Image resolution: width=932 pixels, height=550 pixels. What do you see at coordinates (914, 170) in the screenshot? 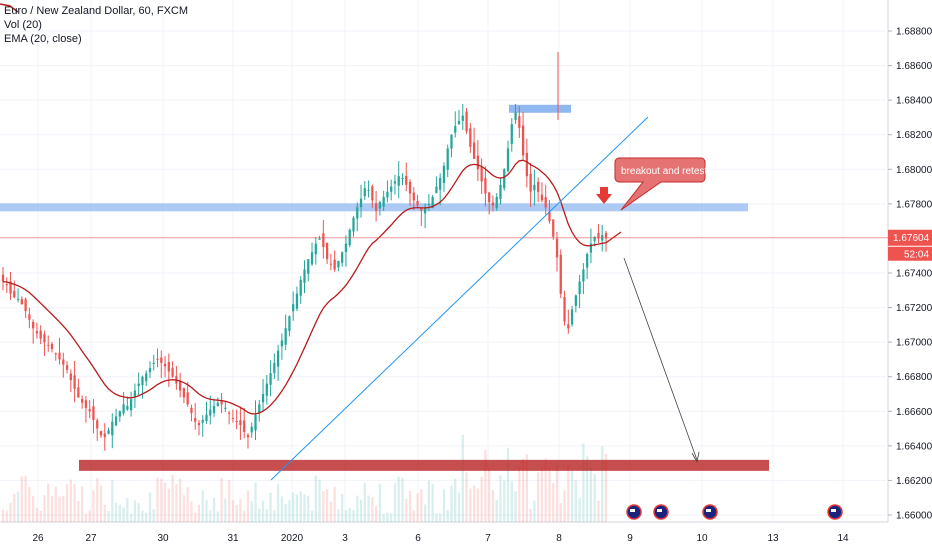
I see `y-tick-label: 1.68000` at bounding box center [914, 170].